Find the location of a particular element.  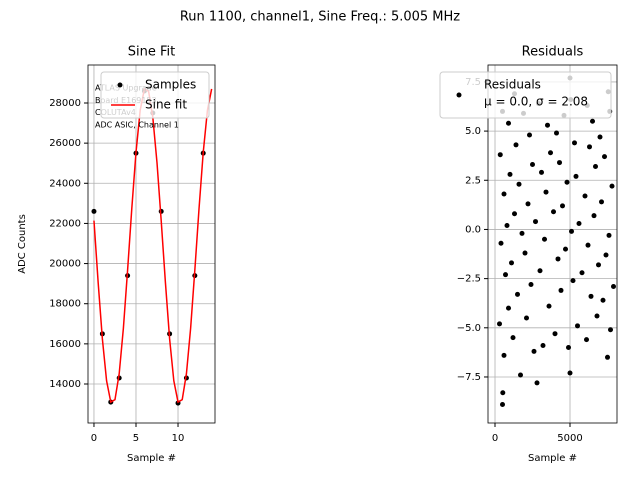

legend-label: Residuals is located at coordinates (512, 85).